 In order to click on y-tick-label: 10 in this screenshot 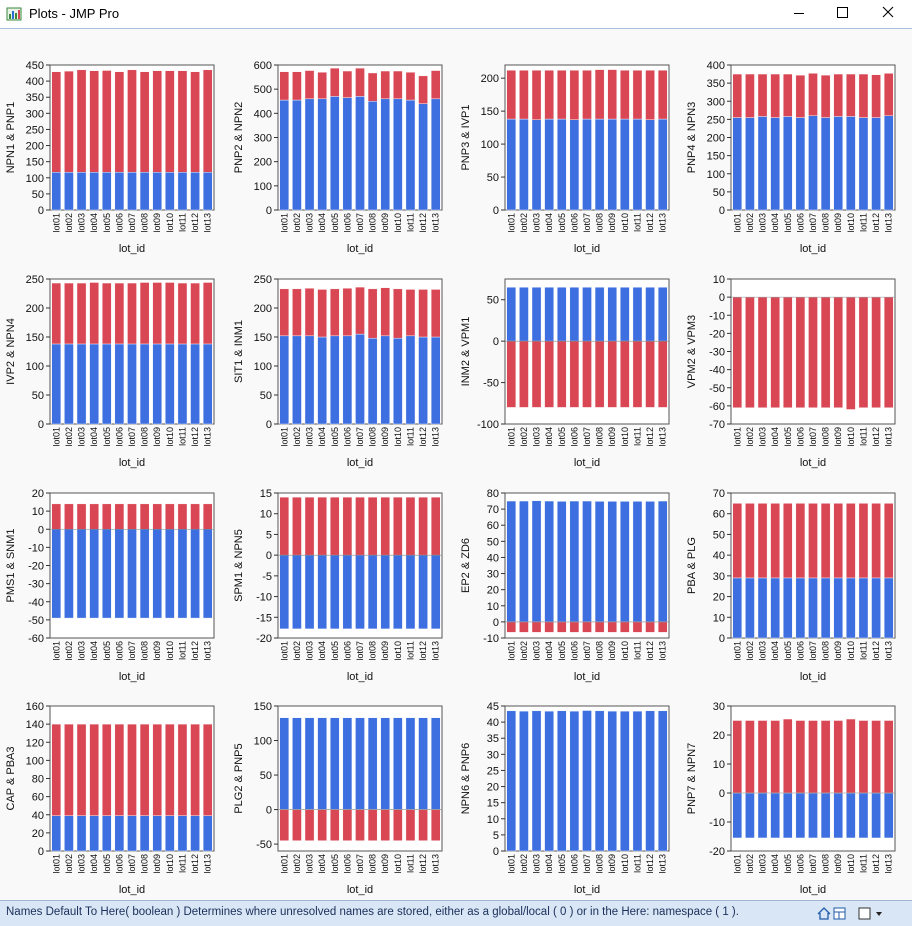, I will do `click(266, 515)`.